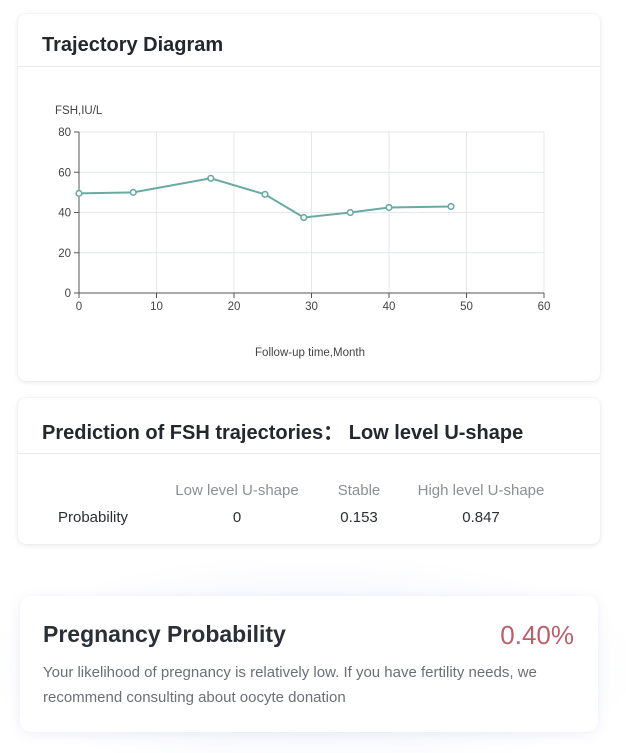 This screenshot has width=626, height=753. What do you see at coordinates (133, 45) in the screenshot?
I see `trajectory-title: Trajectory Diagram` at bounding box center [133, 45].